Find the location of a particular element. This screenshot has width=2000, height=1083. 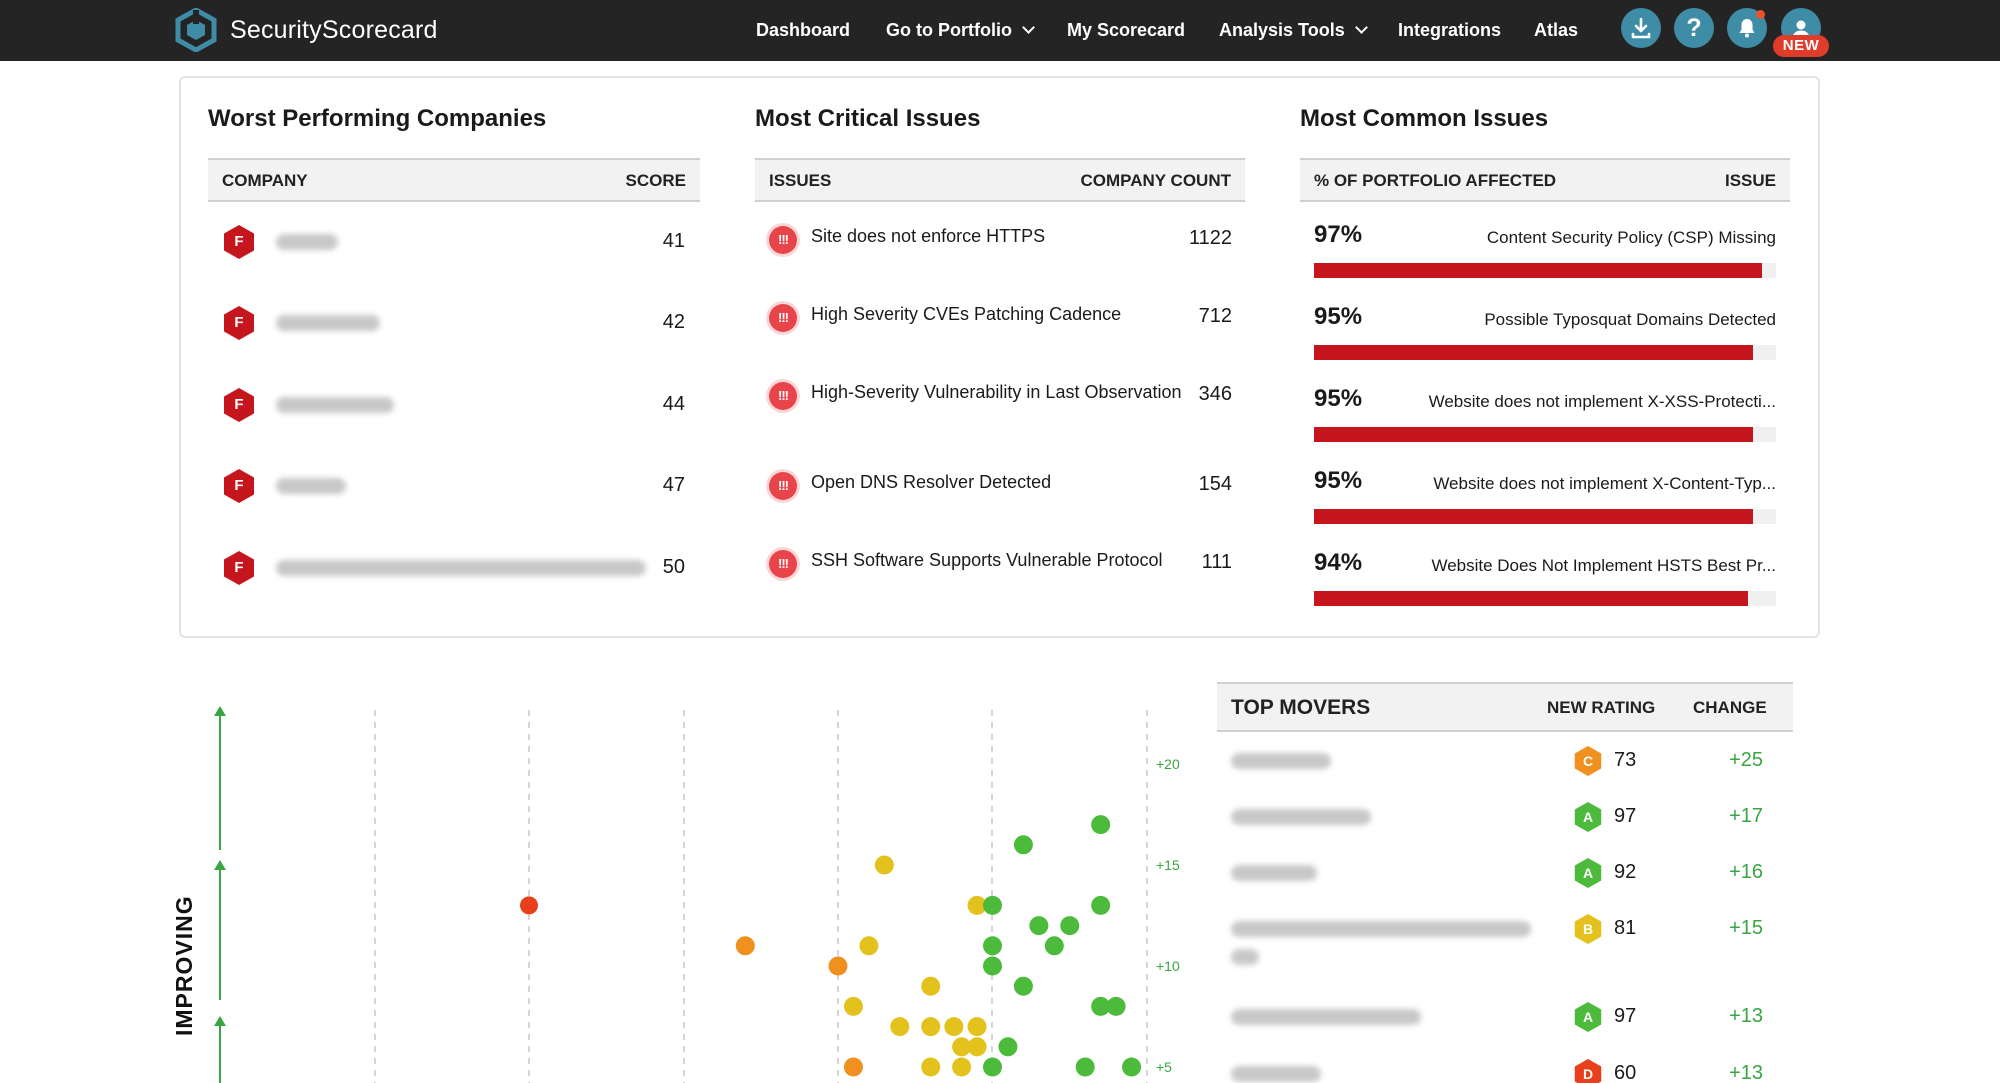

critical-issue-link: High Severity CVEs Patching Cadence is located at coordinates (966, 314).